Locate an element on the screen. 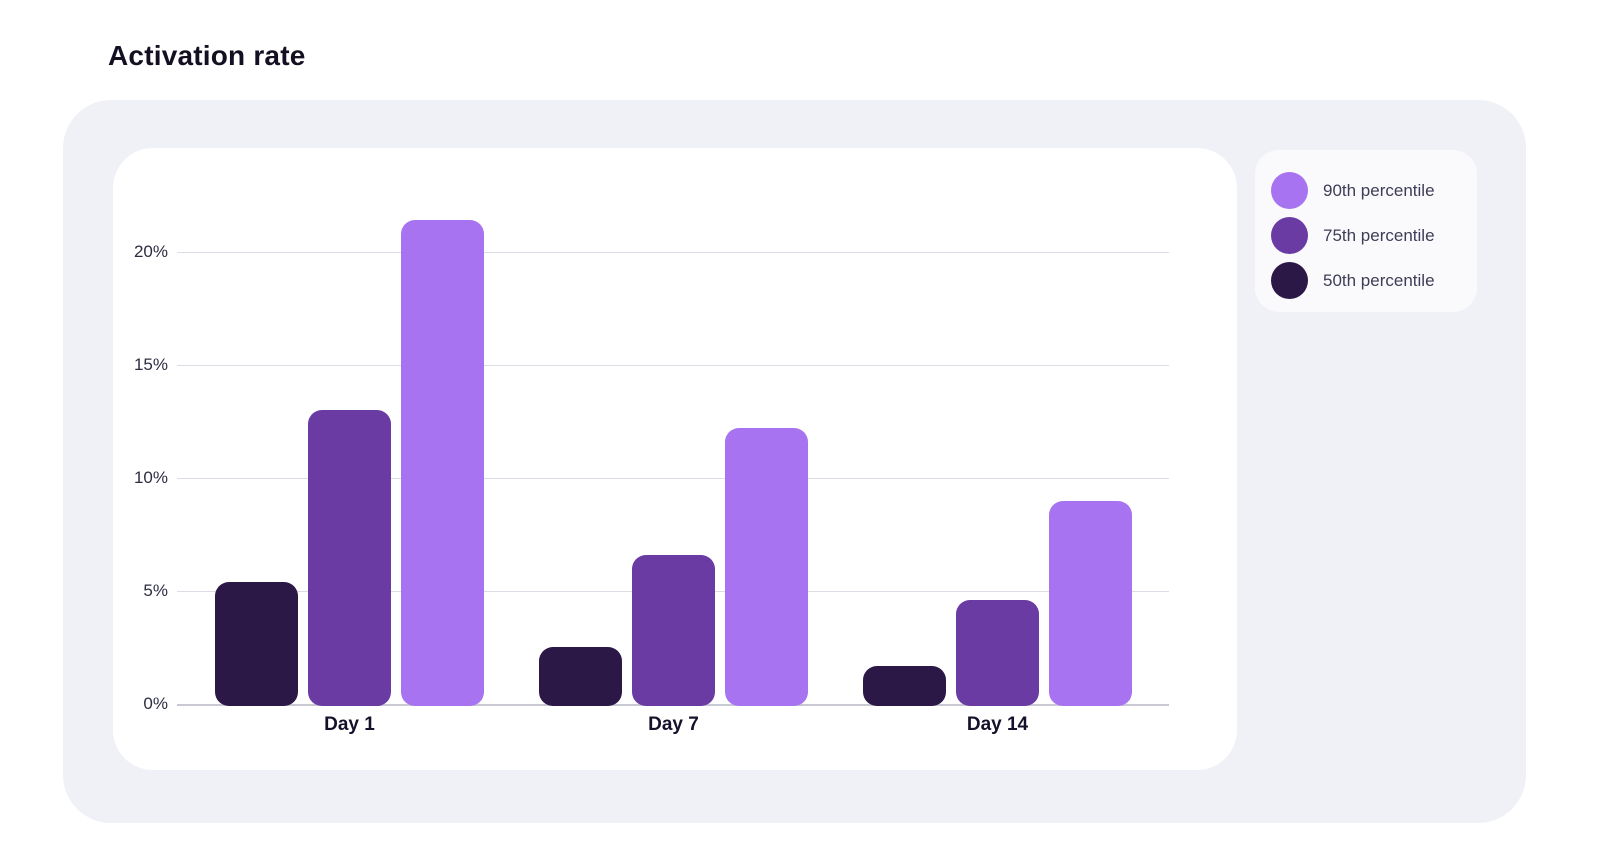  bar-day-7-90th-percentile is located at coordinates (766, 567).